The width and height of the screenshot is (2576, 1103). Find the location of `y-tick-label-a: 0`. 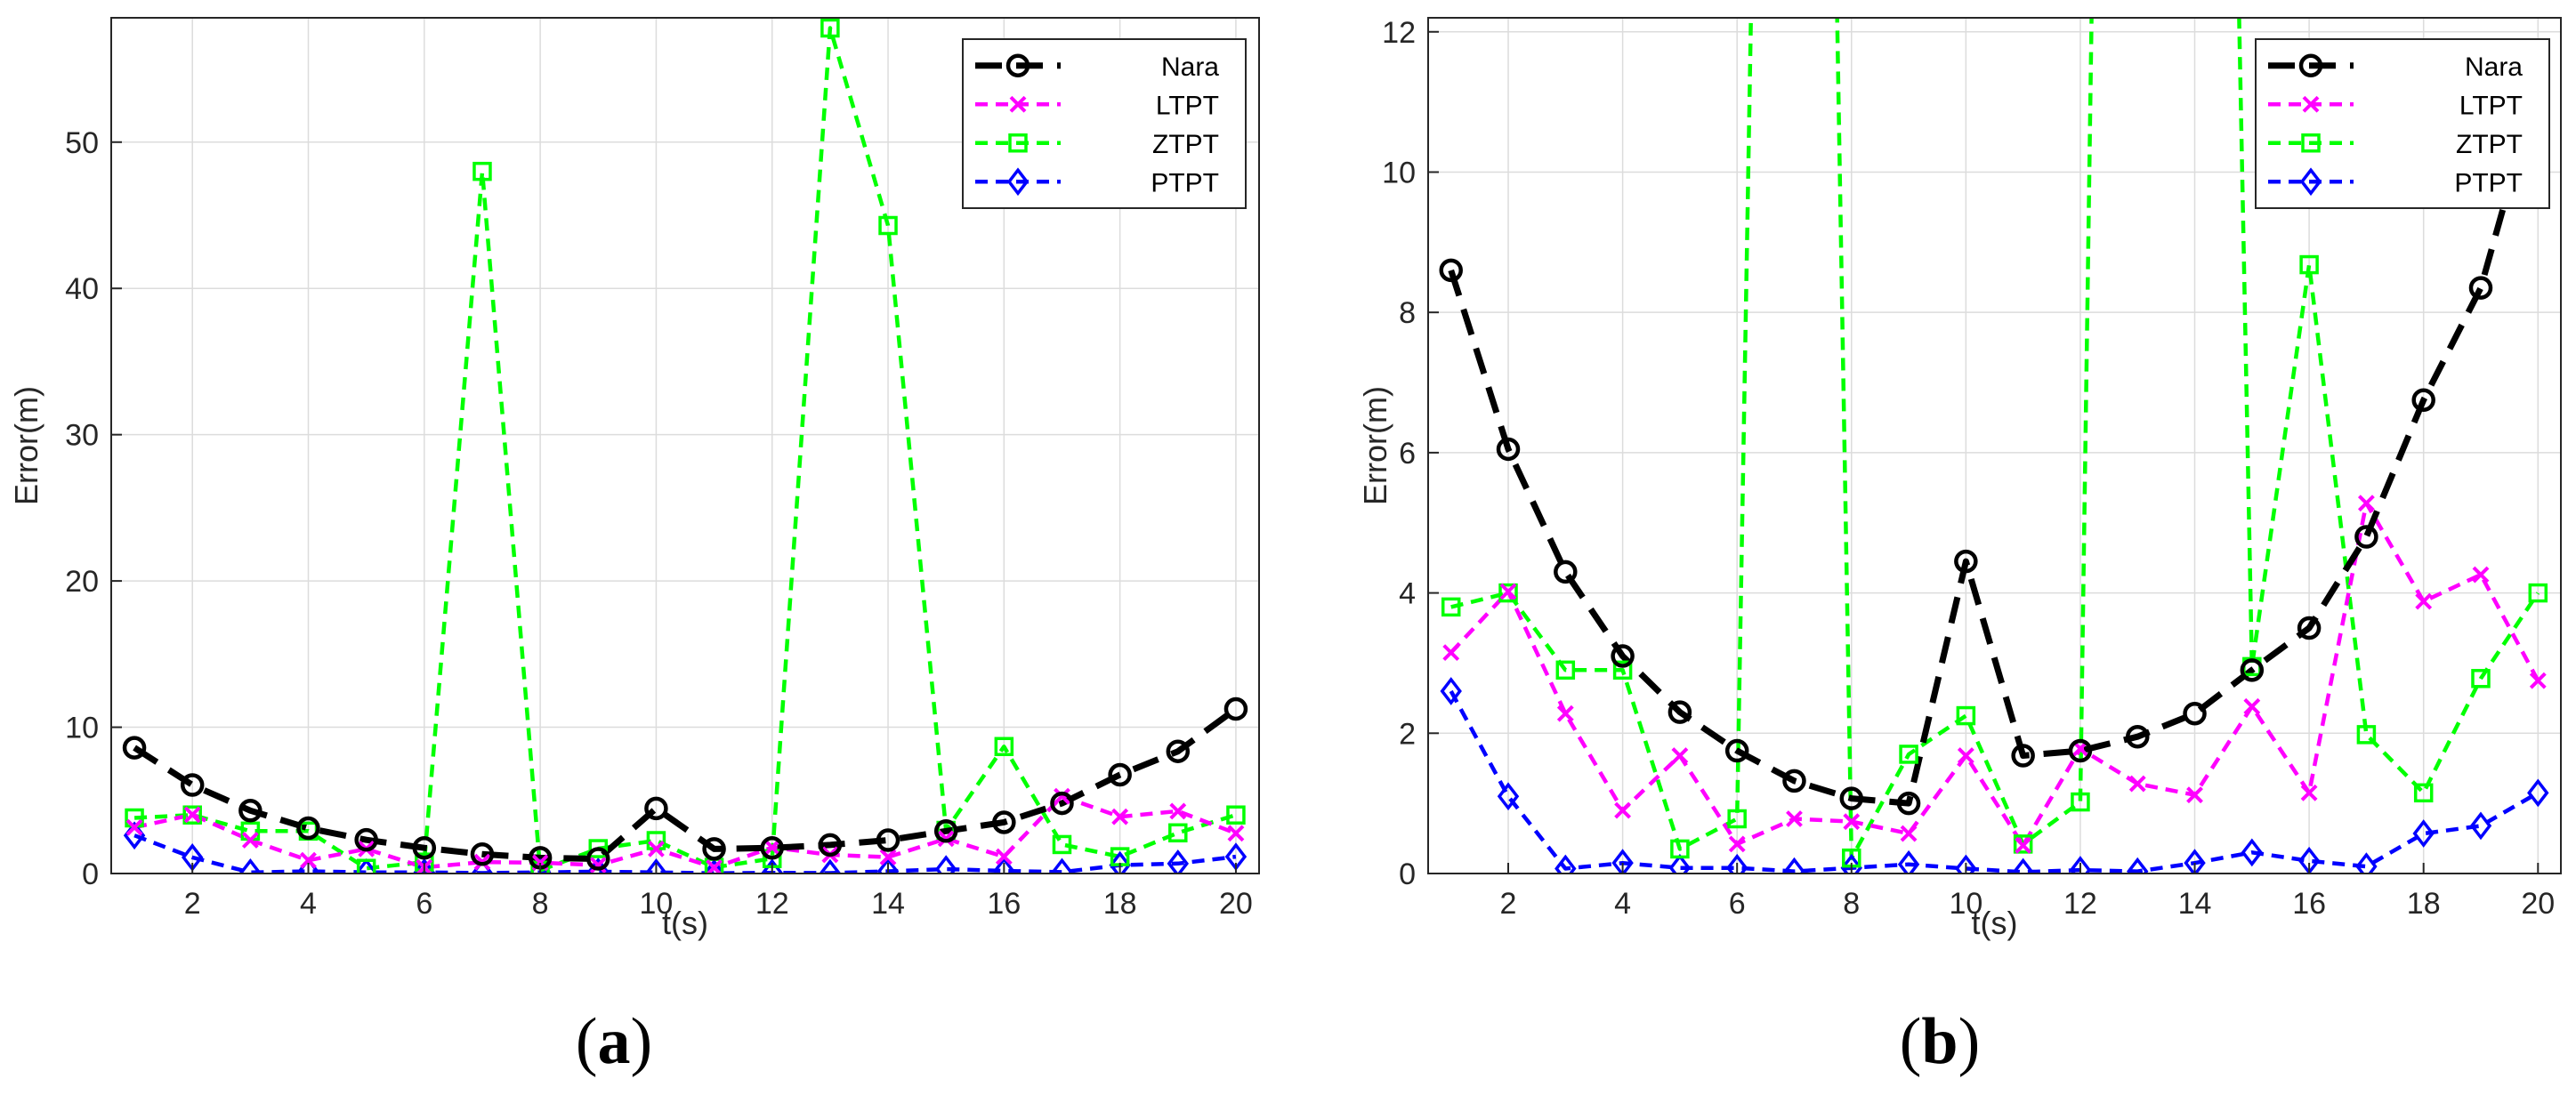

y-tick-label-a: 0 is located at coordinates (90, 874).